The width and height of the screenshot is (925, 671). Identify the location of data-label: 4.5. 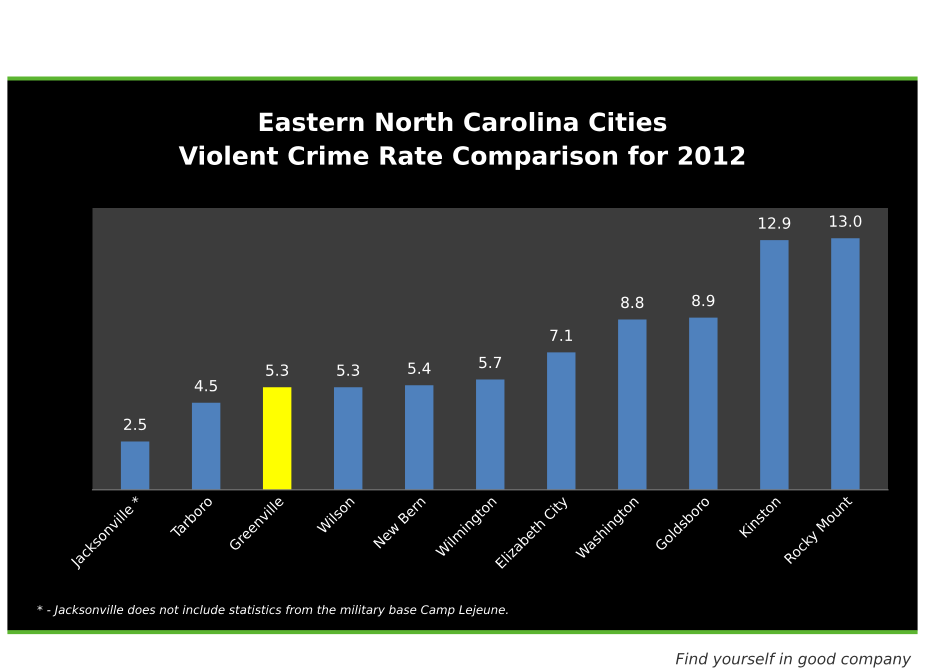
(205, 386).